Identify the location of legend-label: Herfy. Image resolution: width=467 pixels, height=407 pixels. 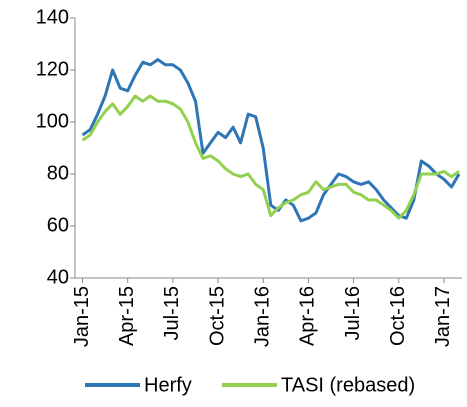
(168, 385).